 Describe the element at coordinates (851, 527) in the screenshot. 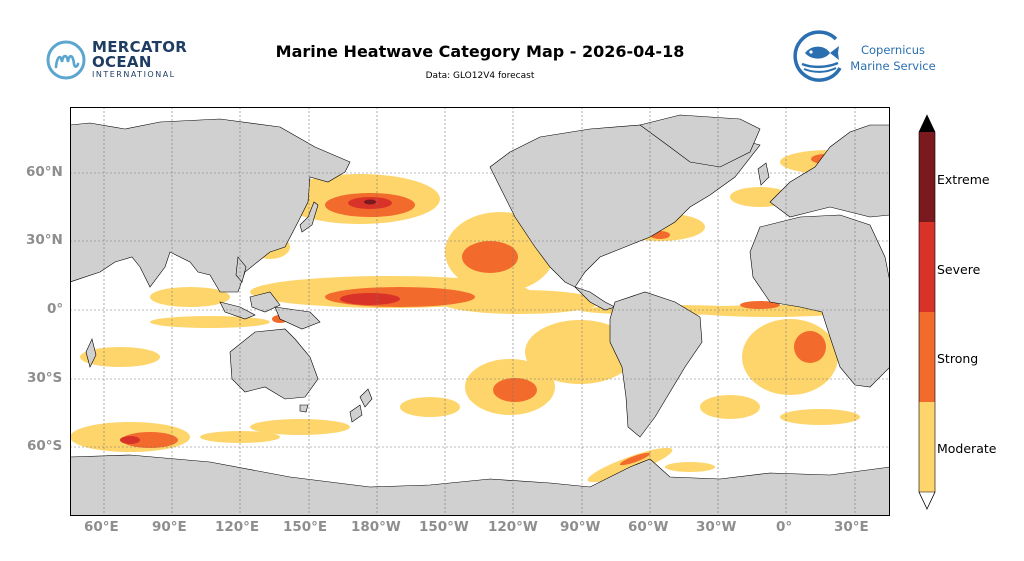

I see `lon-label-30e: 30°E` at that location.